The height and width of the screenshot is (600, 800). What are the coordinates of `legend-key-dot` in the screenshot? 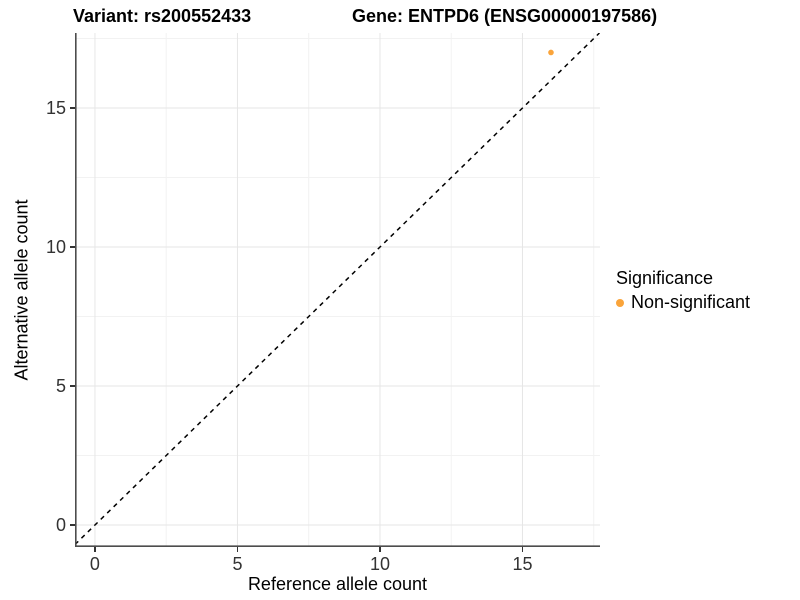 It's located at (620, 302).